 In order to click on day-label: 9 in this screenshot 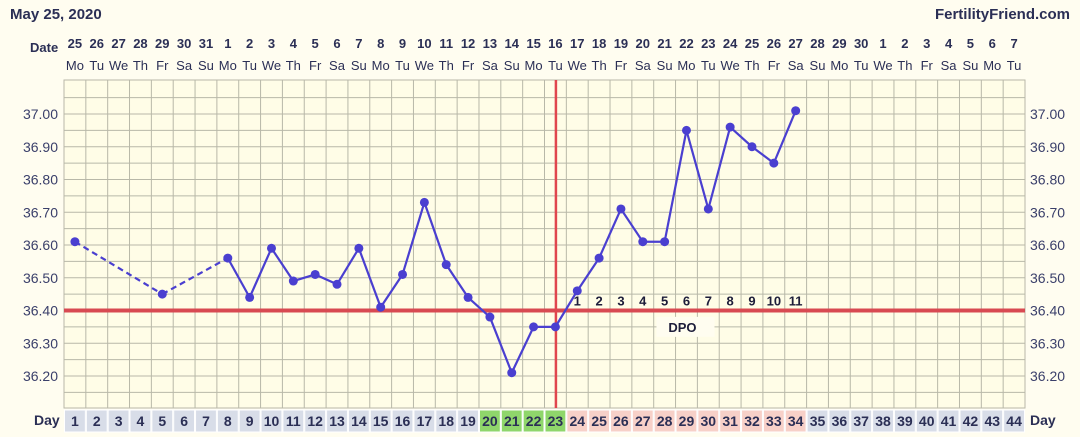, I will do `click(250, 421)`.